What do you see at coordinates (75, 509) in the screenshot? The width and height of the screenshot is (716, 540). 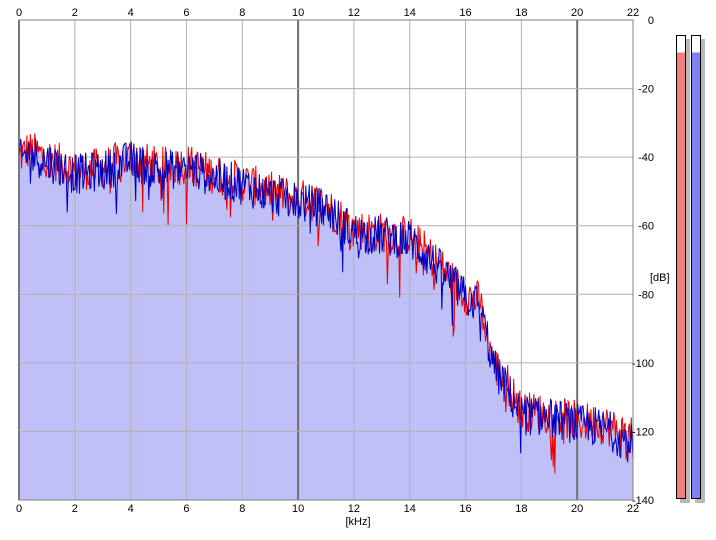 I see `x-tick-label-bottom: 2` at bounding box center [75, 509].